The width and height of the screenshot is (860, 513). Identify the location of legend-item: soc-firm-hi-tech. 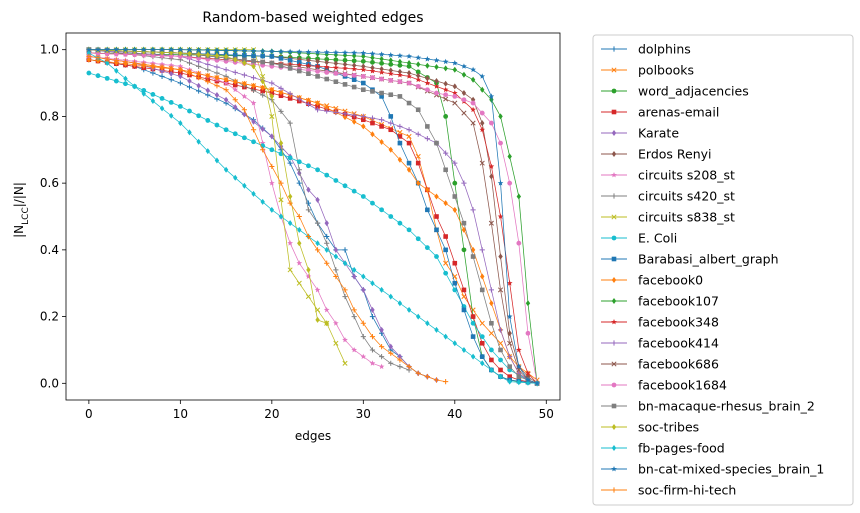
(668, 490).